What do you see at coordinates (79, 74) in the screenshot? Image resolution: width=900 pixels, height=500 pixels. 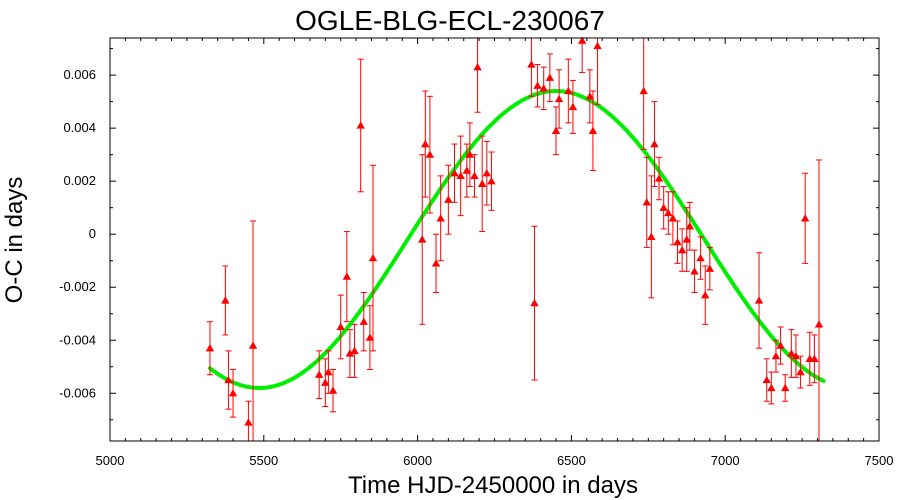 I see `y-tick-label: 0.006` at bounding box center [79, 74].